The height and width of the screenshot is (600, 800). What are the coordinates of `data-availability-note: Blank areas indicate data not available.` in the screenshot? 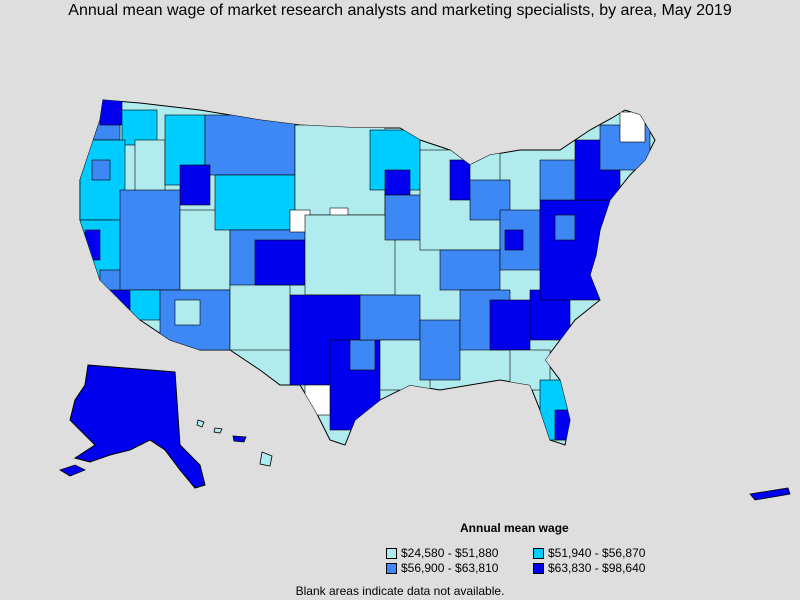 It's located at (400, 591).